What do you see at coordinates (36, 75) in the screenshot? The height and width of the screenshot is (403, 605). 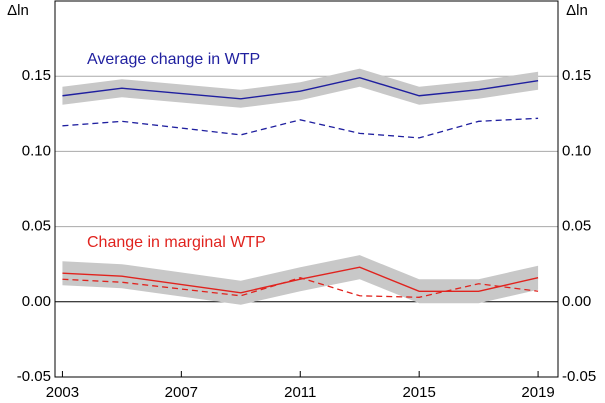 I see `y-tick-label: 0.15` at bounding box center [36, 75].